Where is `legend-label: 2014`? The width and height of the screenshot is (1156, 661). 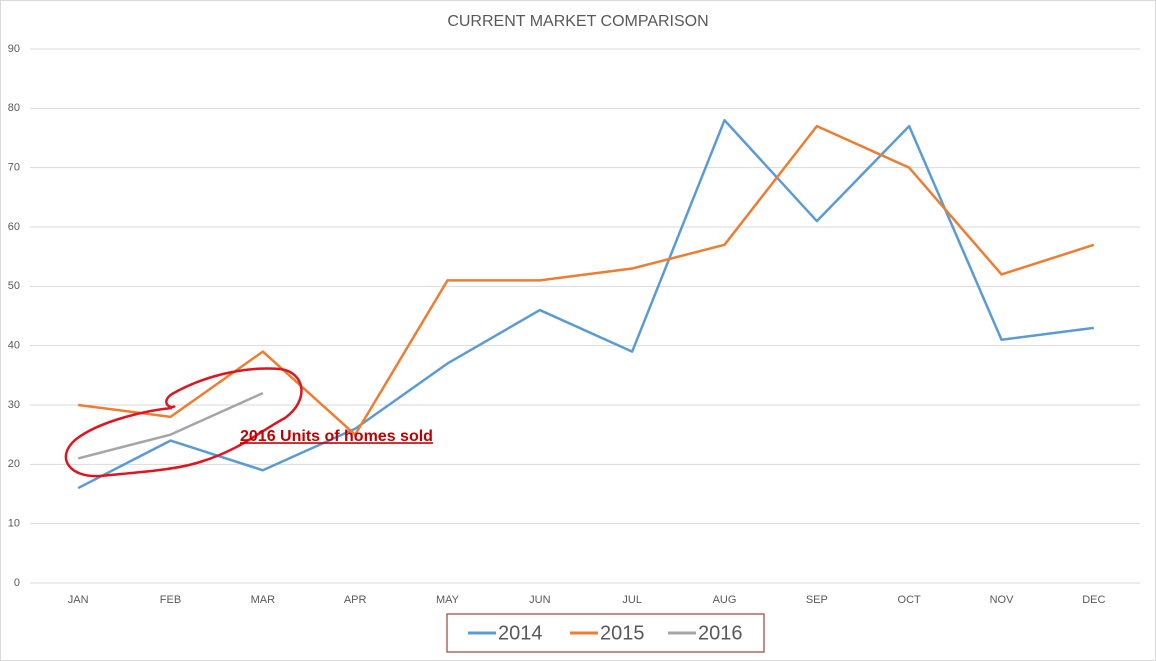
legend-label: 2014 is located at coordinates (520, 633).